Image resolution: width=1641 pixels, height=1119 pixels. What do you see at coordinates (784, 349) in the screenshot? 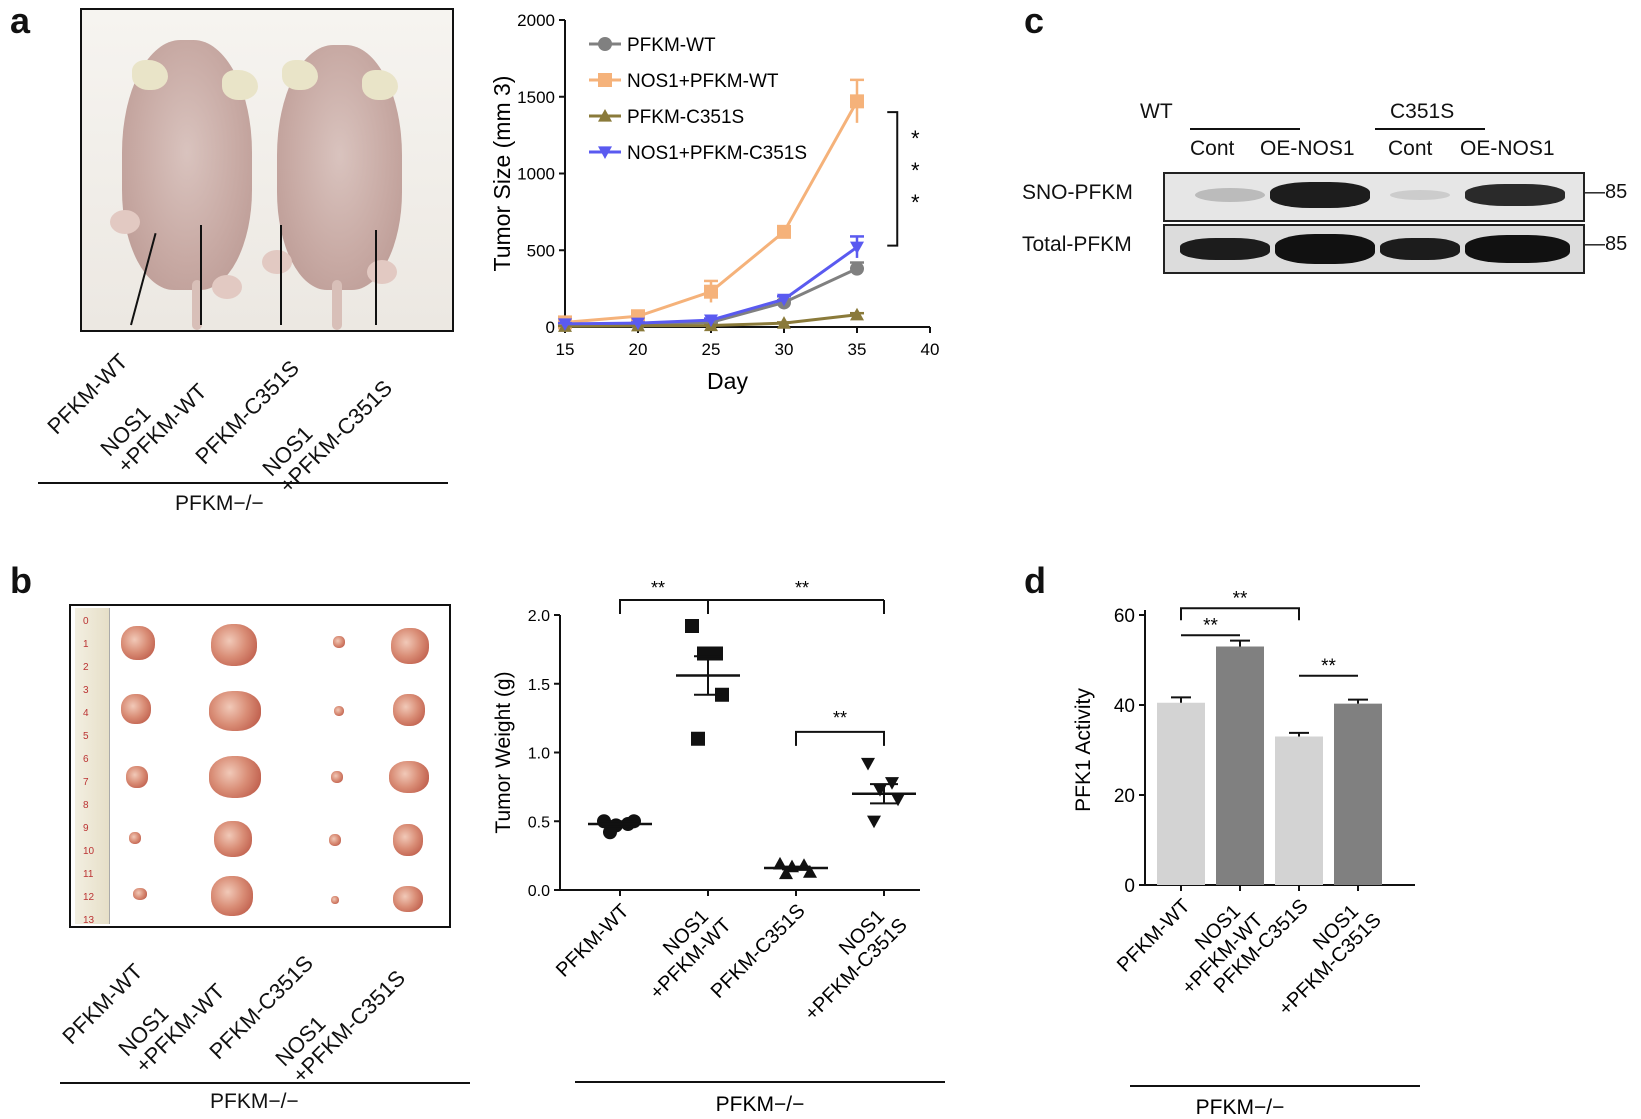
I see `x-tick-label: 30` at bounding box center [784, 349].